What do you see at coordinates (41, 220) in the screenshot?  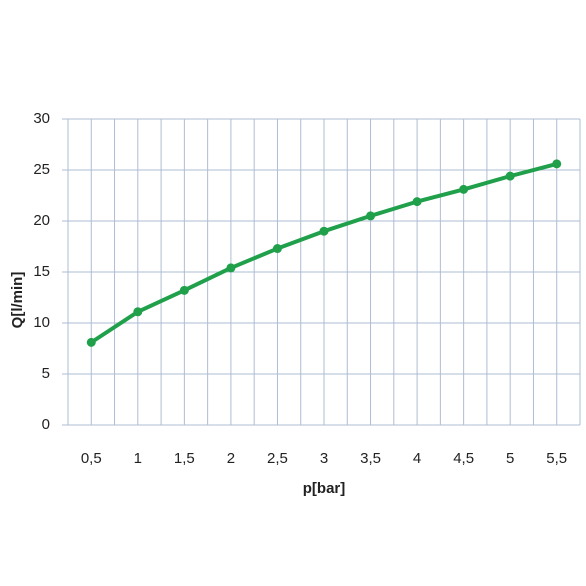 I see `y-tick-label: 20` at bounding box center [41, 220].